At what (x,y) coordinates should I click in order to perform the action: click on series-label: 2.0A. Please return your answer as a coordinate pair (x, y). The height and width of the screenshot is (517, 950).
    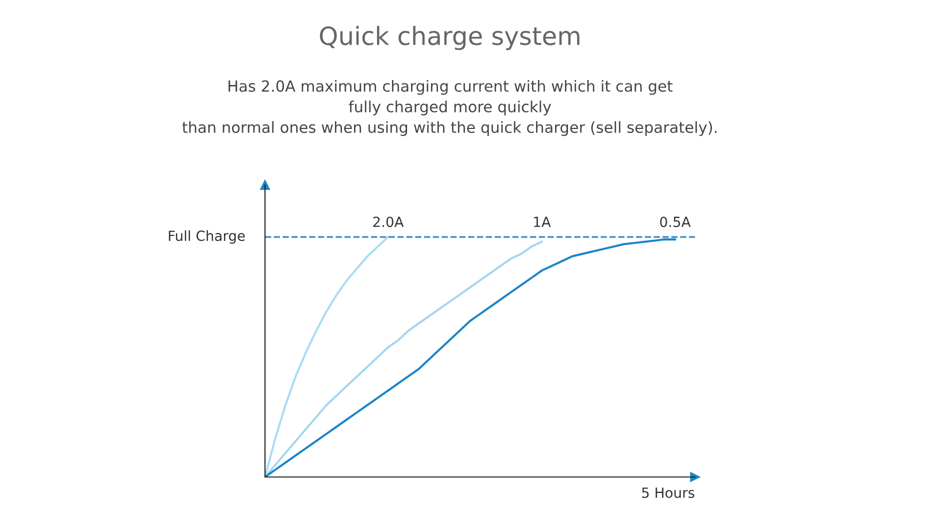
    Looking at the image, I should click on (388, 222).